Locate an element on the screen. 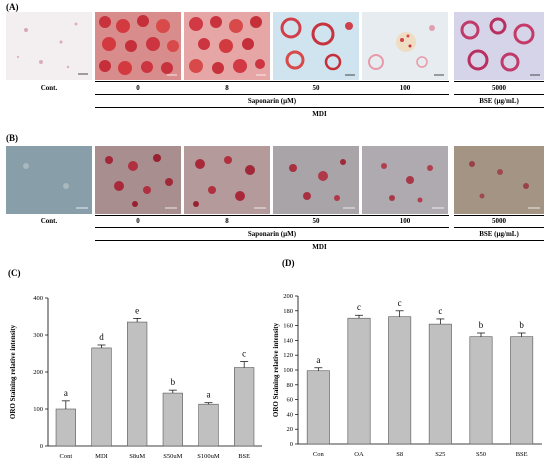 Image resolution: width=550 pixels, height=465 pixels. panel-a-label: (A) is located at coordinates (12, 7).